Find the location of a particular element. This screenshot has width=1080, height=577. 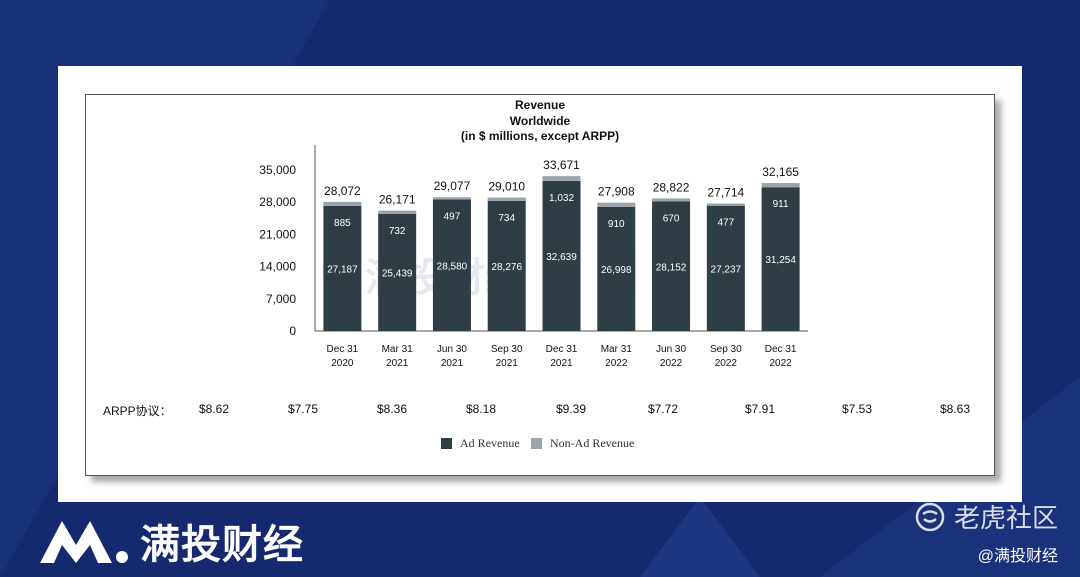

arpp-value: $7.91 is located at coordinates (760, 409).